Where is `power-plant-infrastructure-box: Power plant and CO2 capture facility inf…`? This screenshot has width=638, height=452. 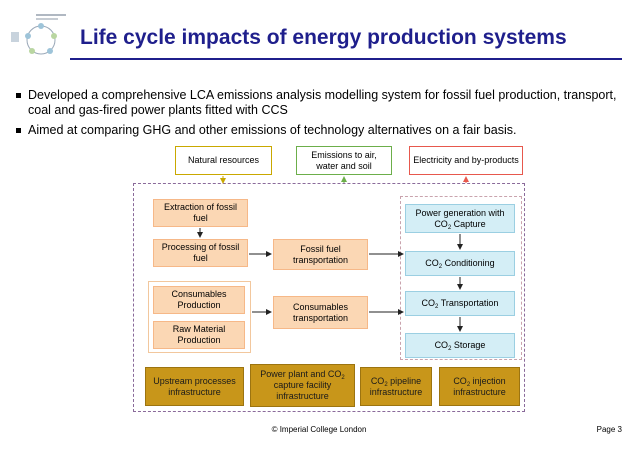
power-plant-infrastructure-box: Power plant and CO2 capture facility inf… is located at coordinates (302, 385).